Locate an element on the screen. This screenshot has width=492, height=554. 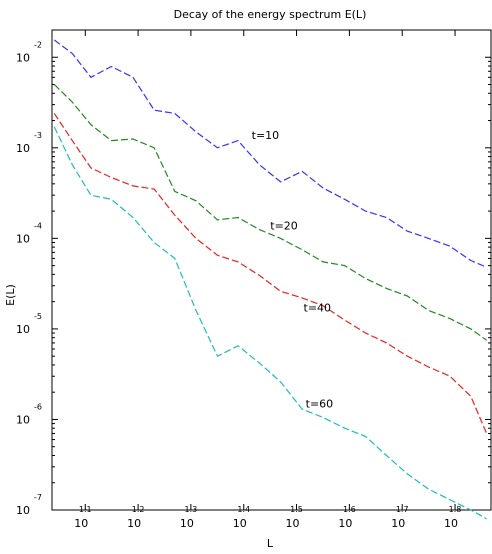
curve-annotation: t=60 is located at coordinates (320, 404).